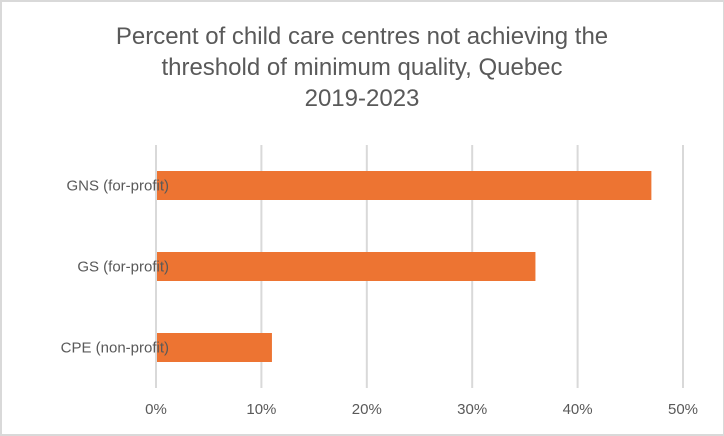  Describe the element at coordinates (114, 347) in the screenshot. I see `category-label: CPE (non-profit)` at that location.